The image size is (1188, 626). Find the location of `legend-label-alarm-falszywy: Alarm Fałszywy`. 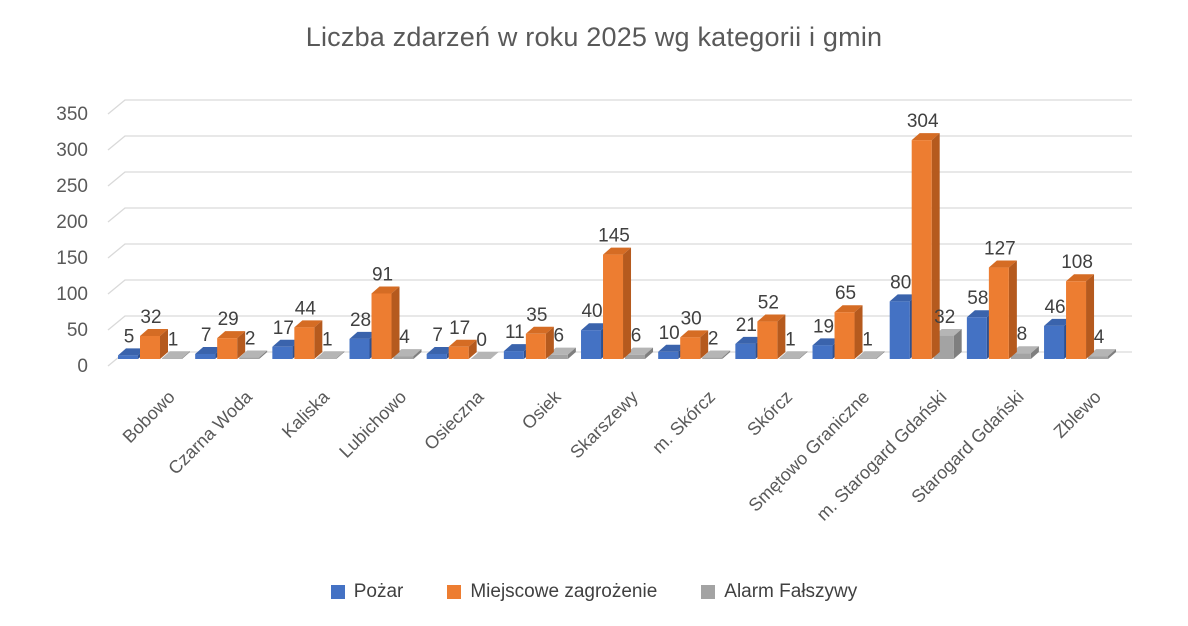

legend-label-alarm-falszywy: Alarm Fałszywy is located at coordinates (791, 591).